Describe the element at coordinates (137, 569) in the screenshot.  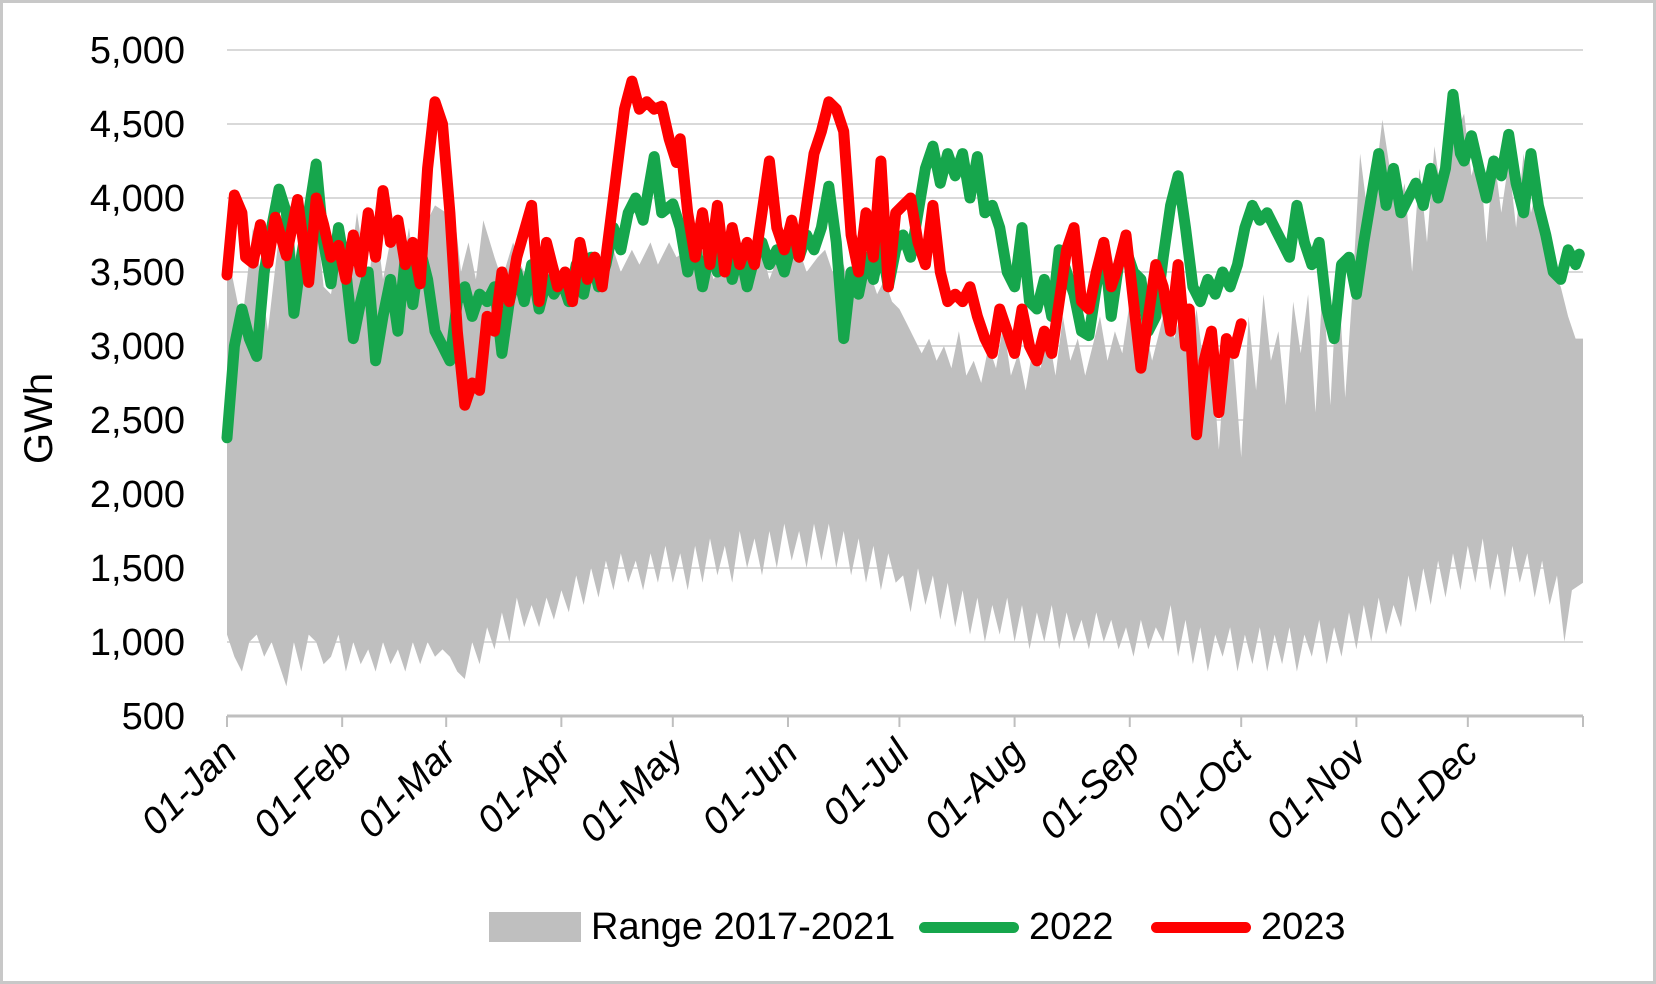
I see `y-tick-label: 1,500` at that location.